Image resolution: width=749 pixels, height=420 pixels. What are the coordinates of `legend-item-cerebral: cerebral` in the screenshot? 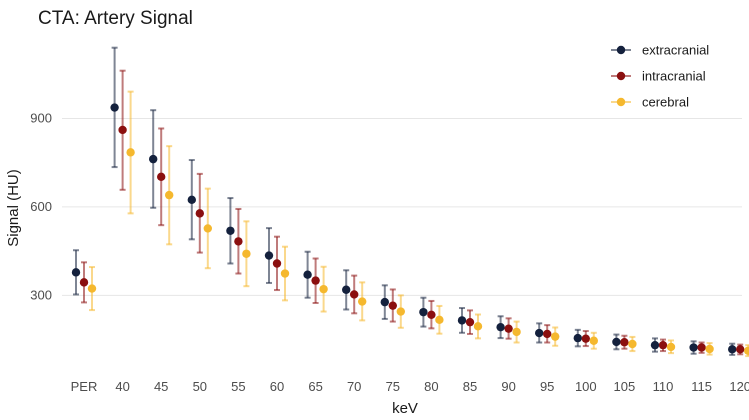 It's located at (650, 102).